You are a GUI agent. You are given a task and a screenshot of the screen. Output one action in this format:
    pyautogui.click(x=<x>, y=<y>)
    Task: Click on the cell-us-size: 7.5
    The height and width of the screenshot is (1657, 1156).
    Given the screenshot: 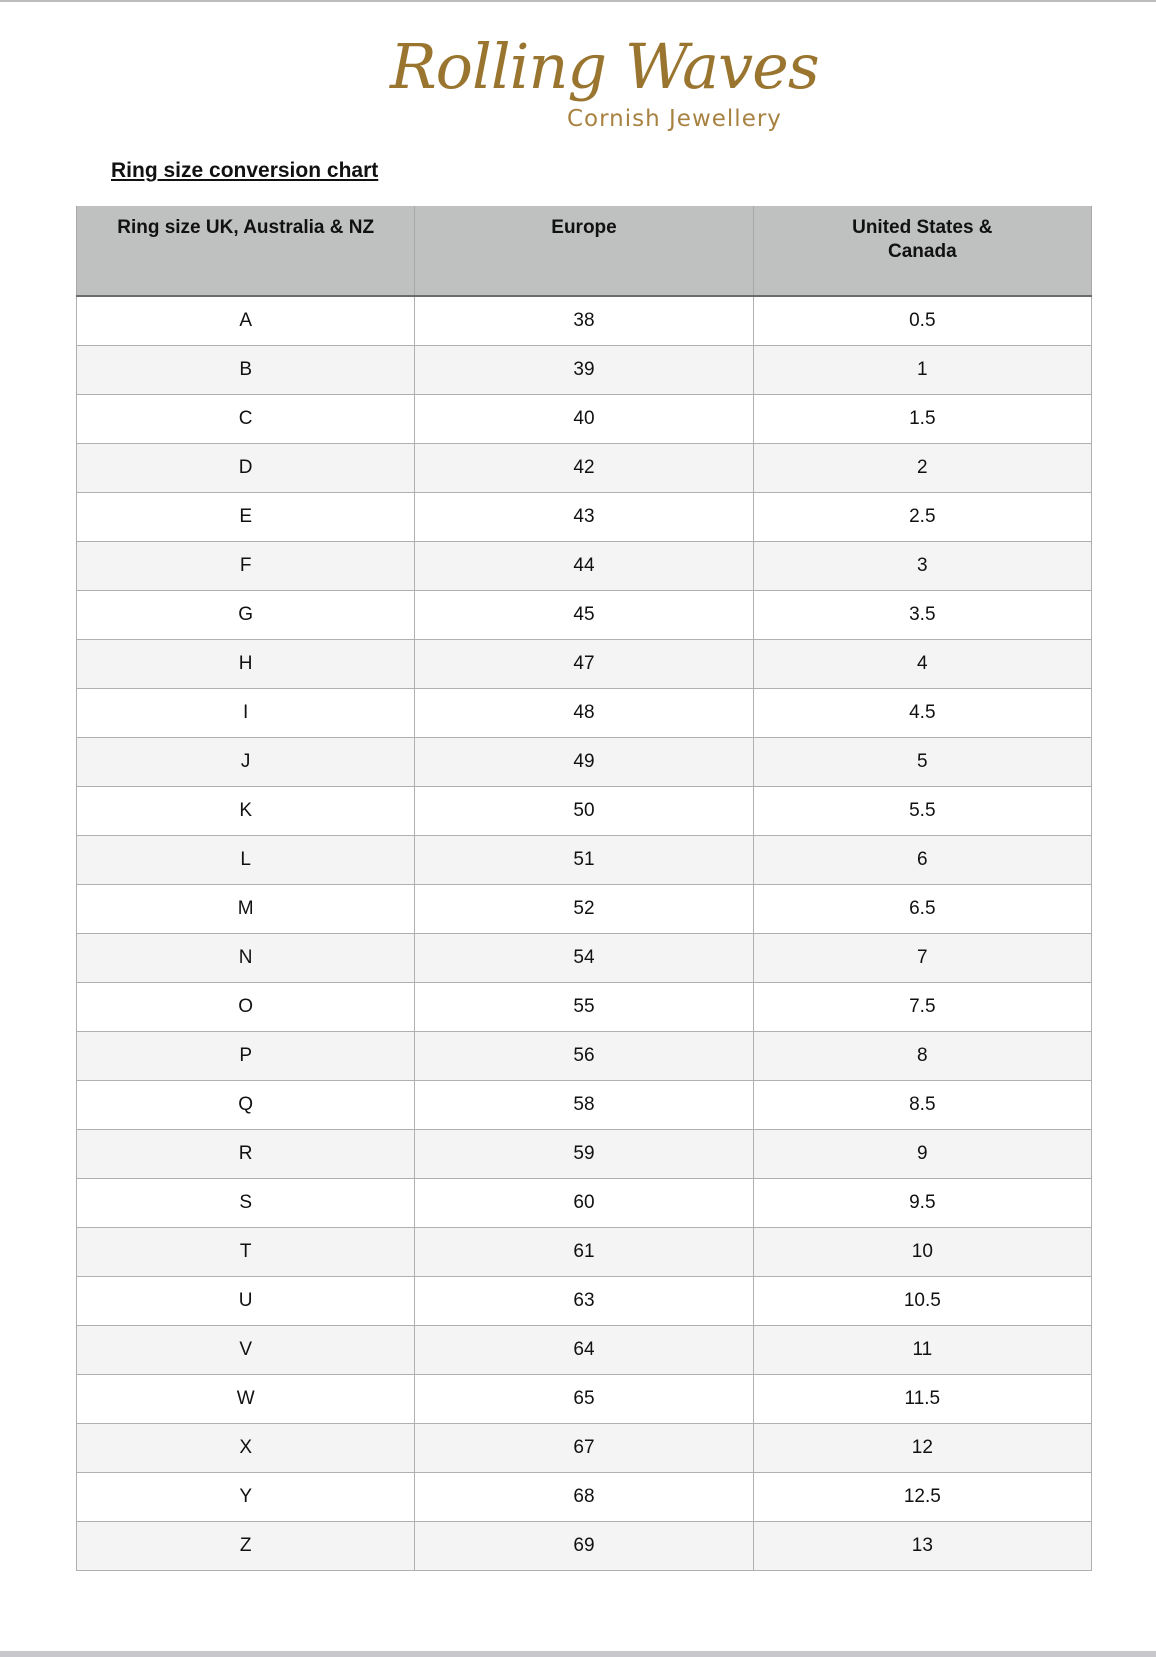 What is the action you would take?
    pyautogui.click(x=922, y=1007)
    